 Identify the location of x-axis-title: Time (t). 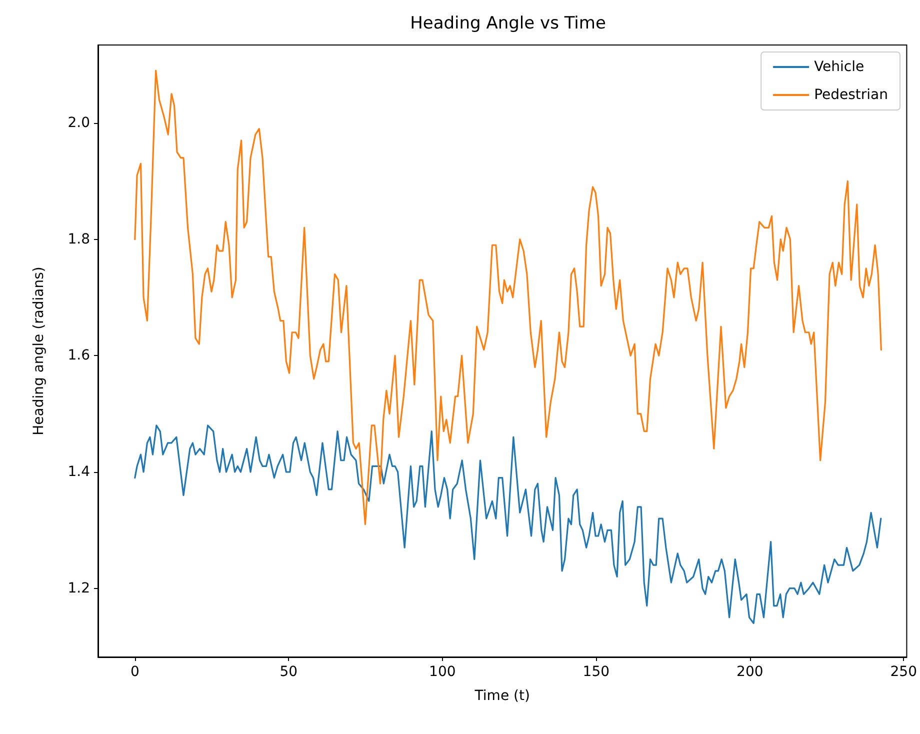
(502, 696).